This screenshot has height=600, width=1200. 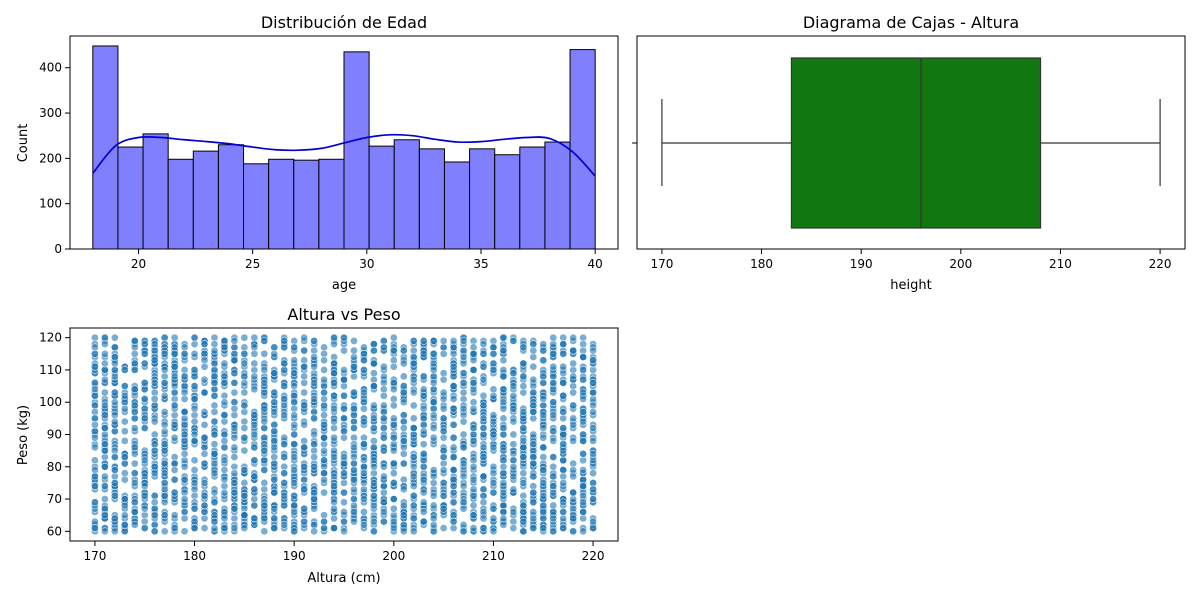 What do you see at coordinates (344, 285) in the screenshot?
I see `histogram-x-label: age` at bounding box center [344, 285].